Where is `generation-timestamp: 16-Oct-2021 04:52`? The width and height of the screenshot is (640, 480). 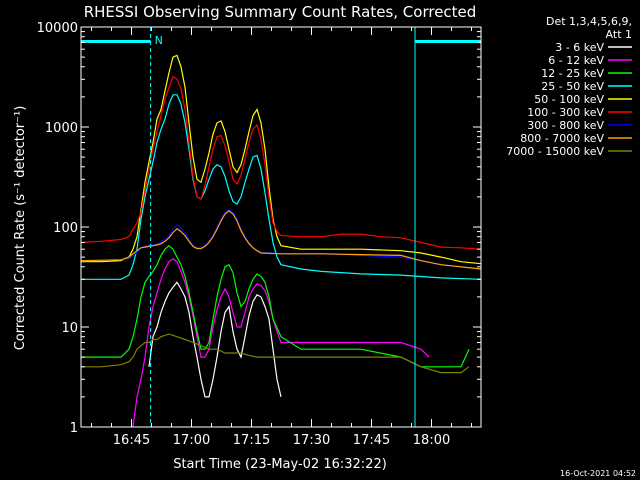 generation-timestamp: 16-Oct-2021 04:52 is located at coordinates (598, 473).